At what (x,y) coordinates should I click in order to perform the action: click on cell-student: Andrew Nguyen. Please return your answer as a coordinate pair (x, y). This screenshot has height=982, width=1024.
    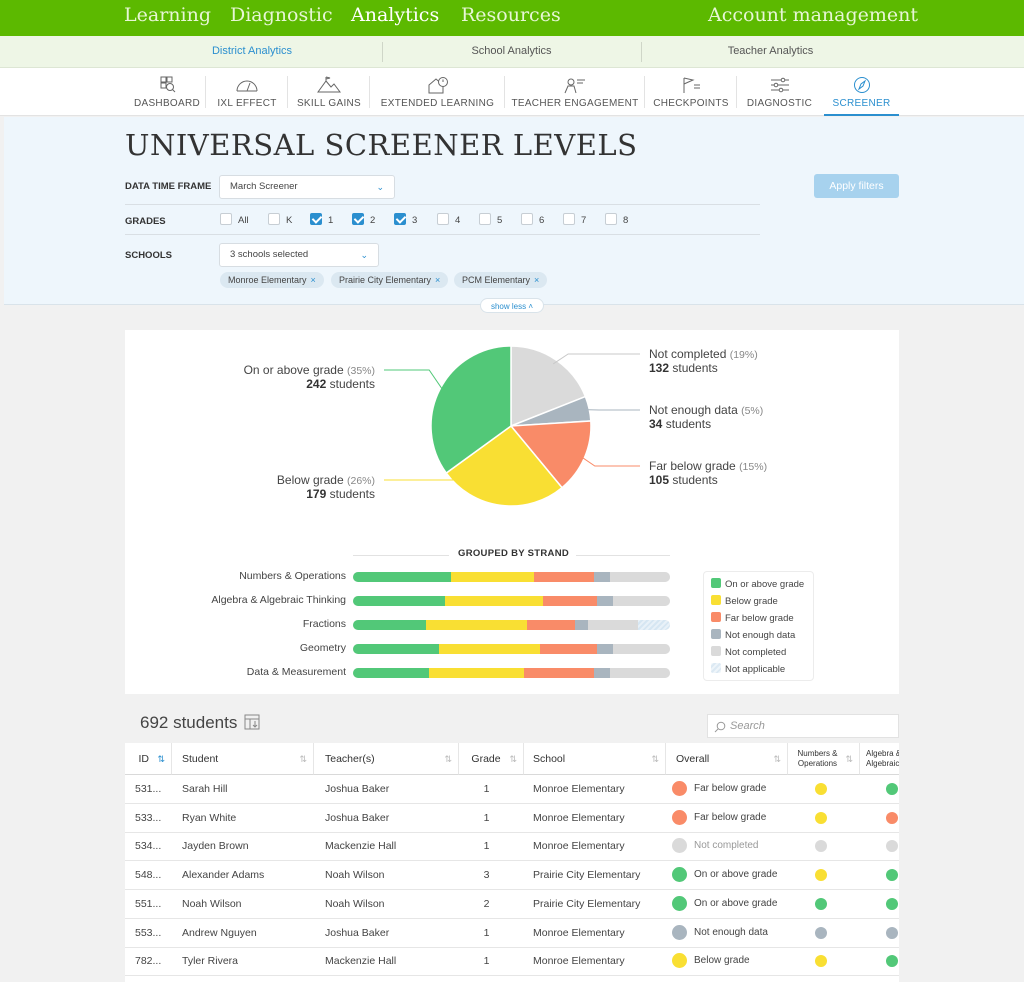
    Looking at the image, I should click on (219, 932).